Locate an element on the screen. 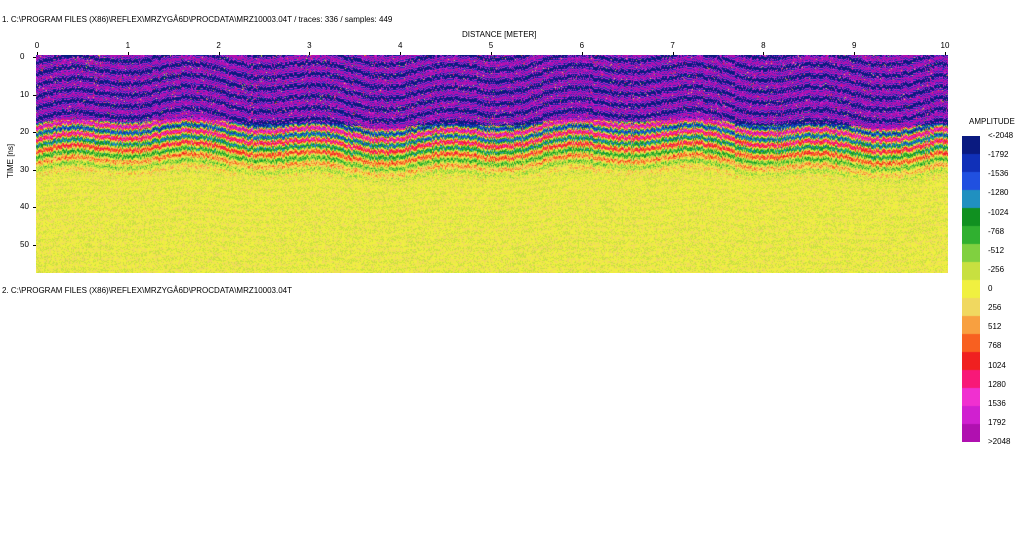  colorbar-label: >2048 is located at coordinates (999, 441).